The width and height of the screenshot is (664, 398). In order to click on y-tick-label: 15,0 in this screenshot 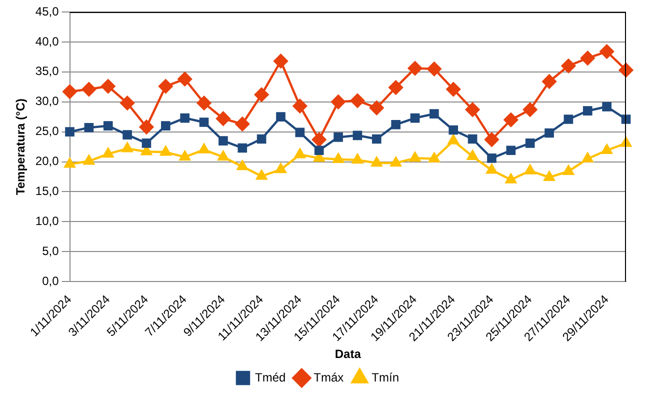, I will do `click(47, 191)`.